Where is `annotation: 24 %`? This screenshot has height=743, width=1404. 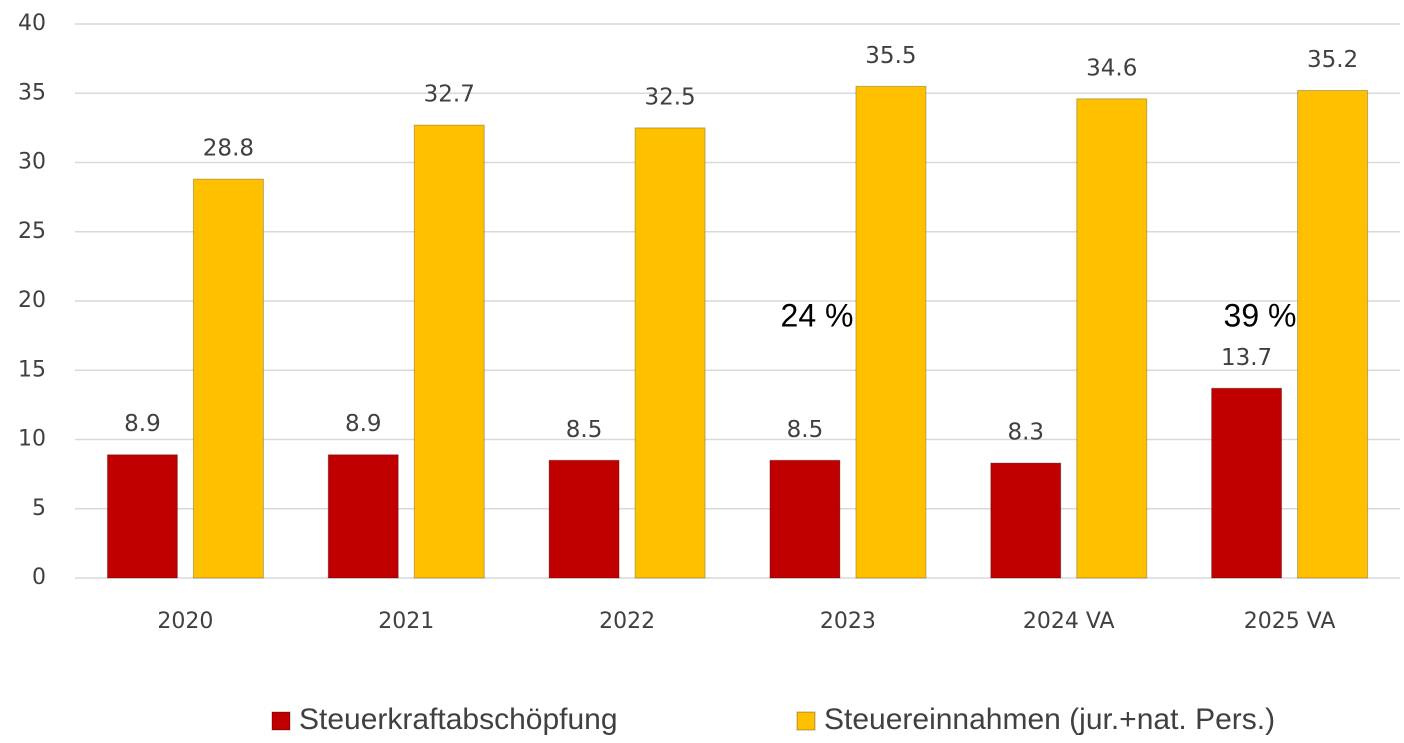
annotation: 24 % is located at coordinates (817, 315).